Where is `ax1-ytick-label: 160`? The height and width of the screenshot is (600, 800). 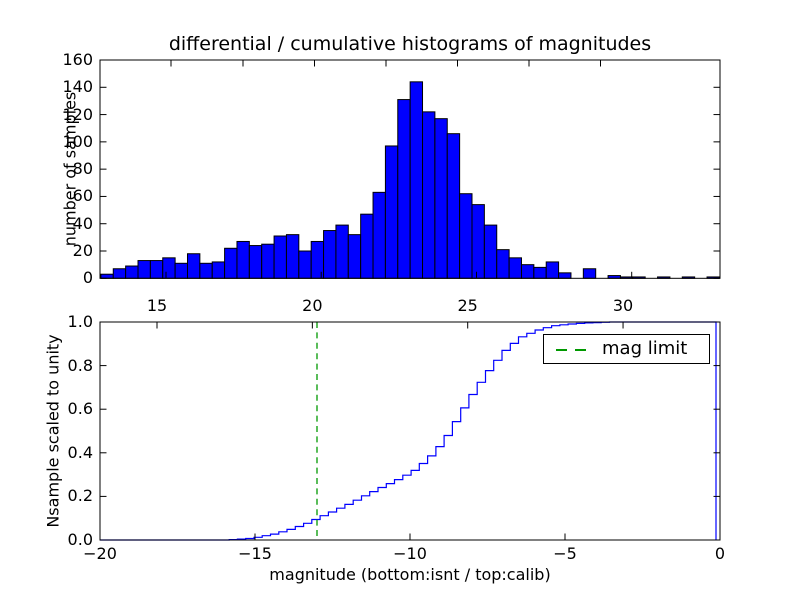
ax1-ytick-label: 160 is located at coordinates (77, 59).